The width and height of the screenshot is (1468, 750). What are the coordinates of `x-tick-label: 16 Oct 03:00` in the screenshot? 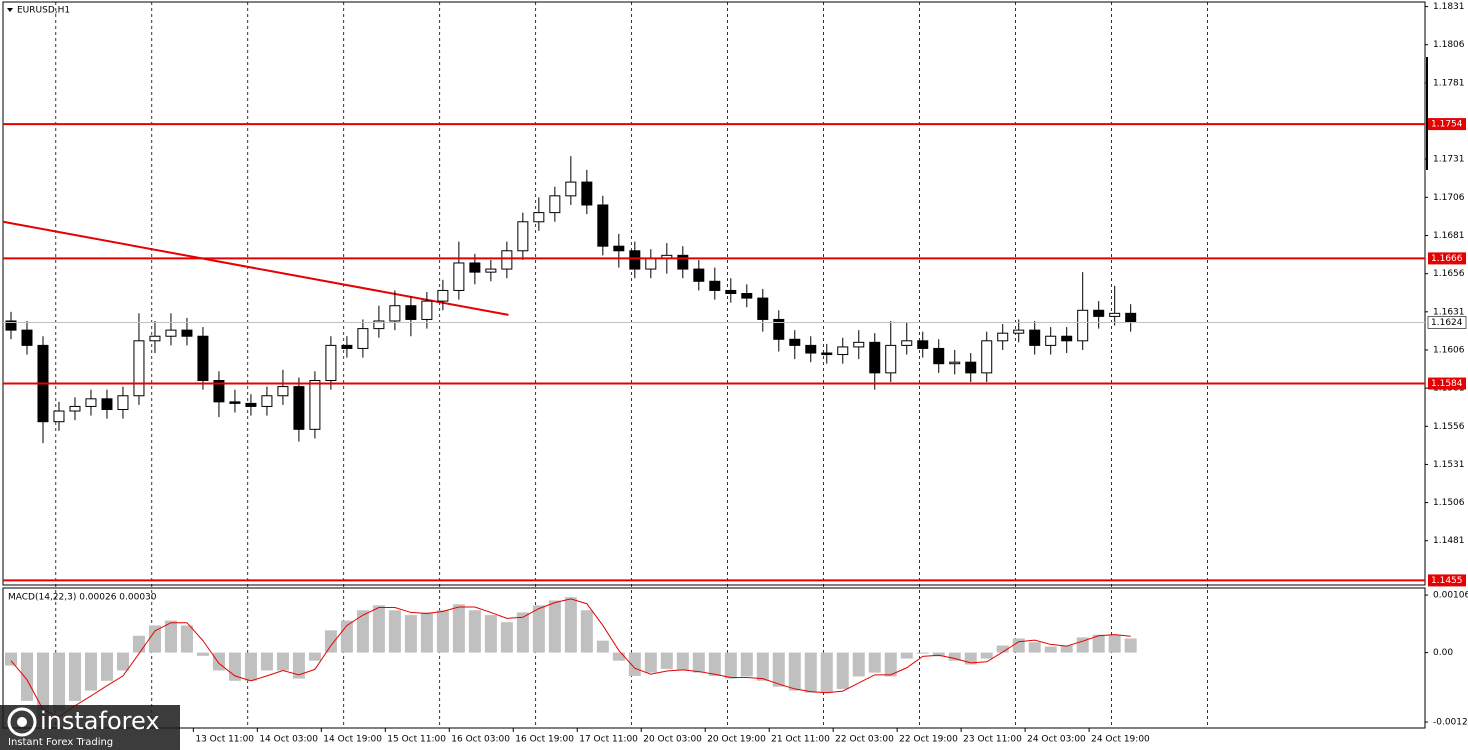 It's located at (480, 740).